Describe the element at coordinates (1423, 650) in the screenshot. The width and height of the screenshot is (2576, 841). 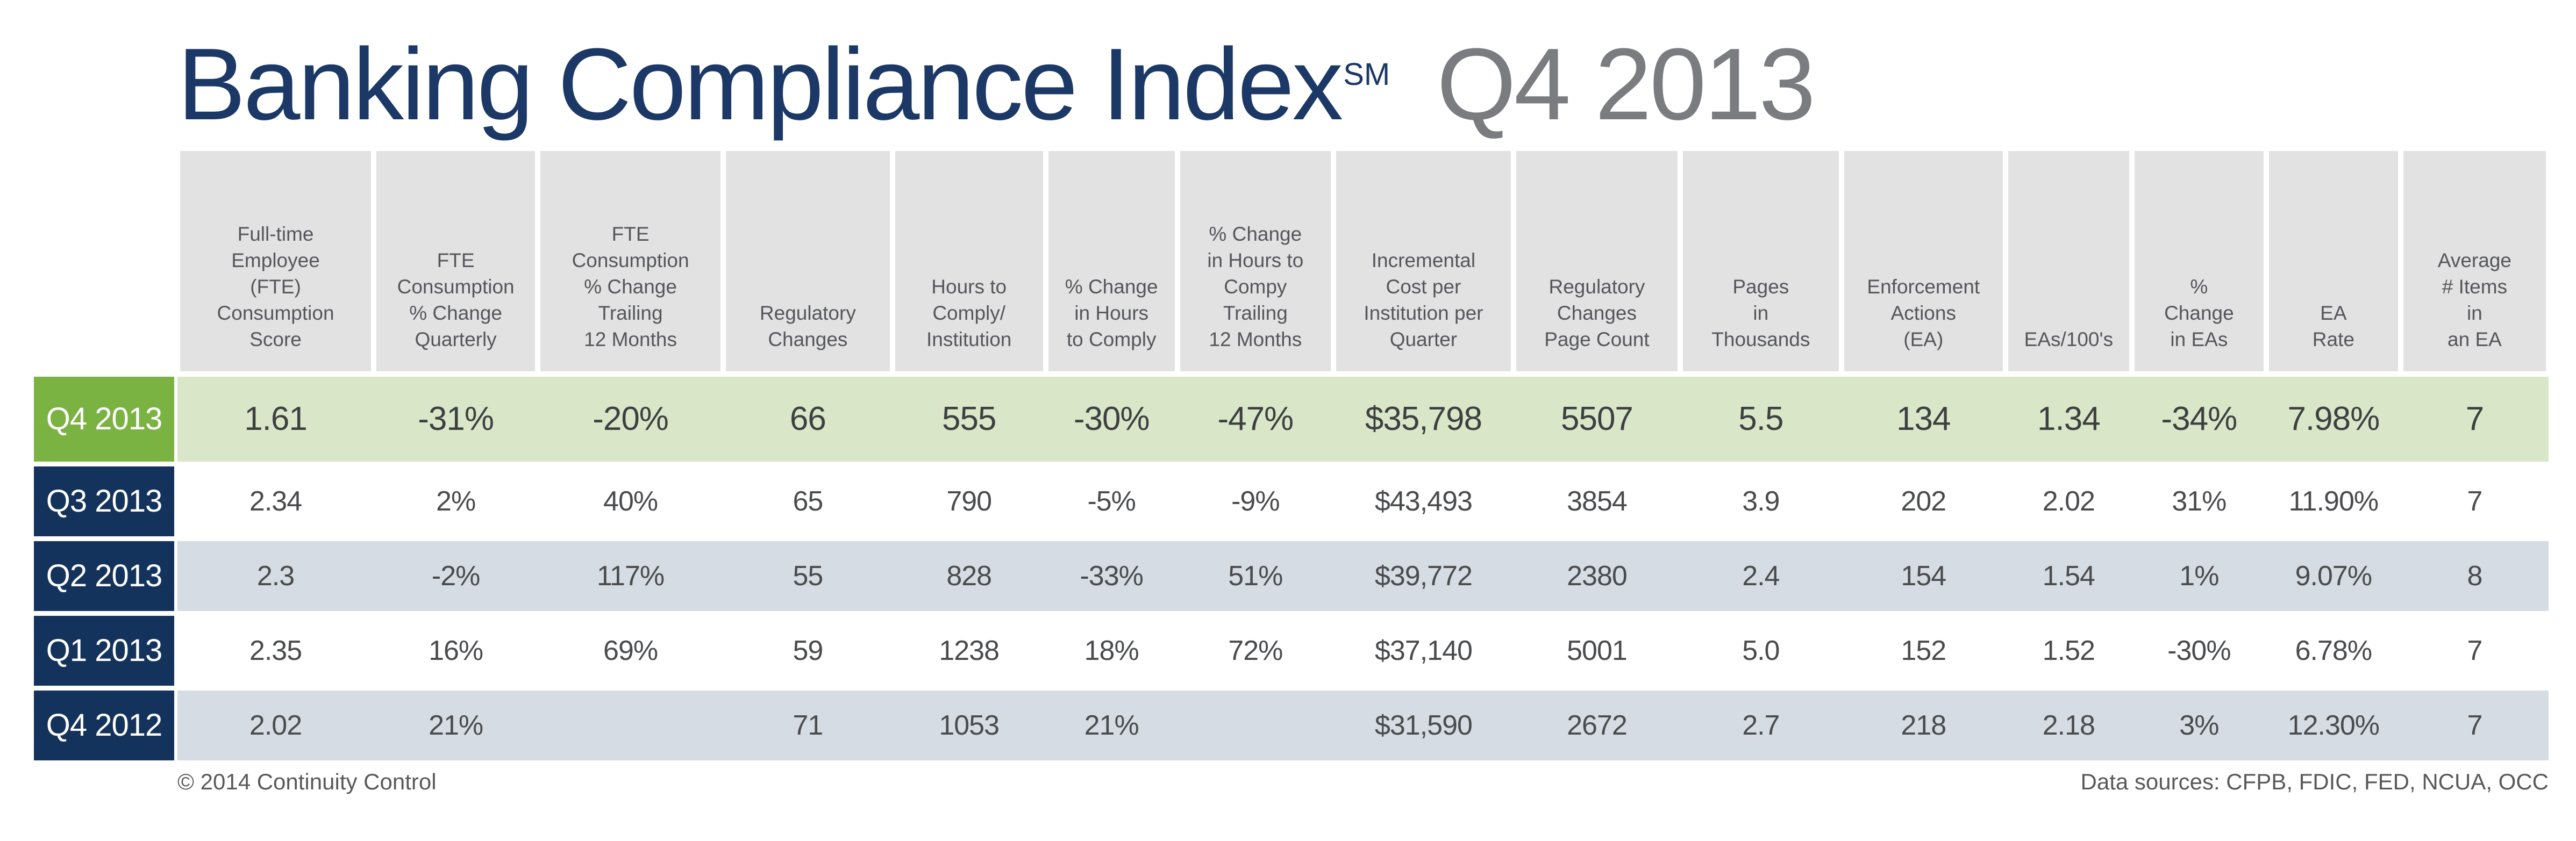
I see `cell-q1-2013-col8: $37,140` at that location.